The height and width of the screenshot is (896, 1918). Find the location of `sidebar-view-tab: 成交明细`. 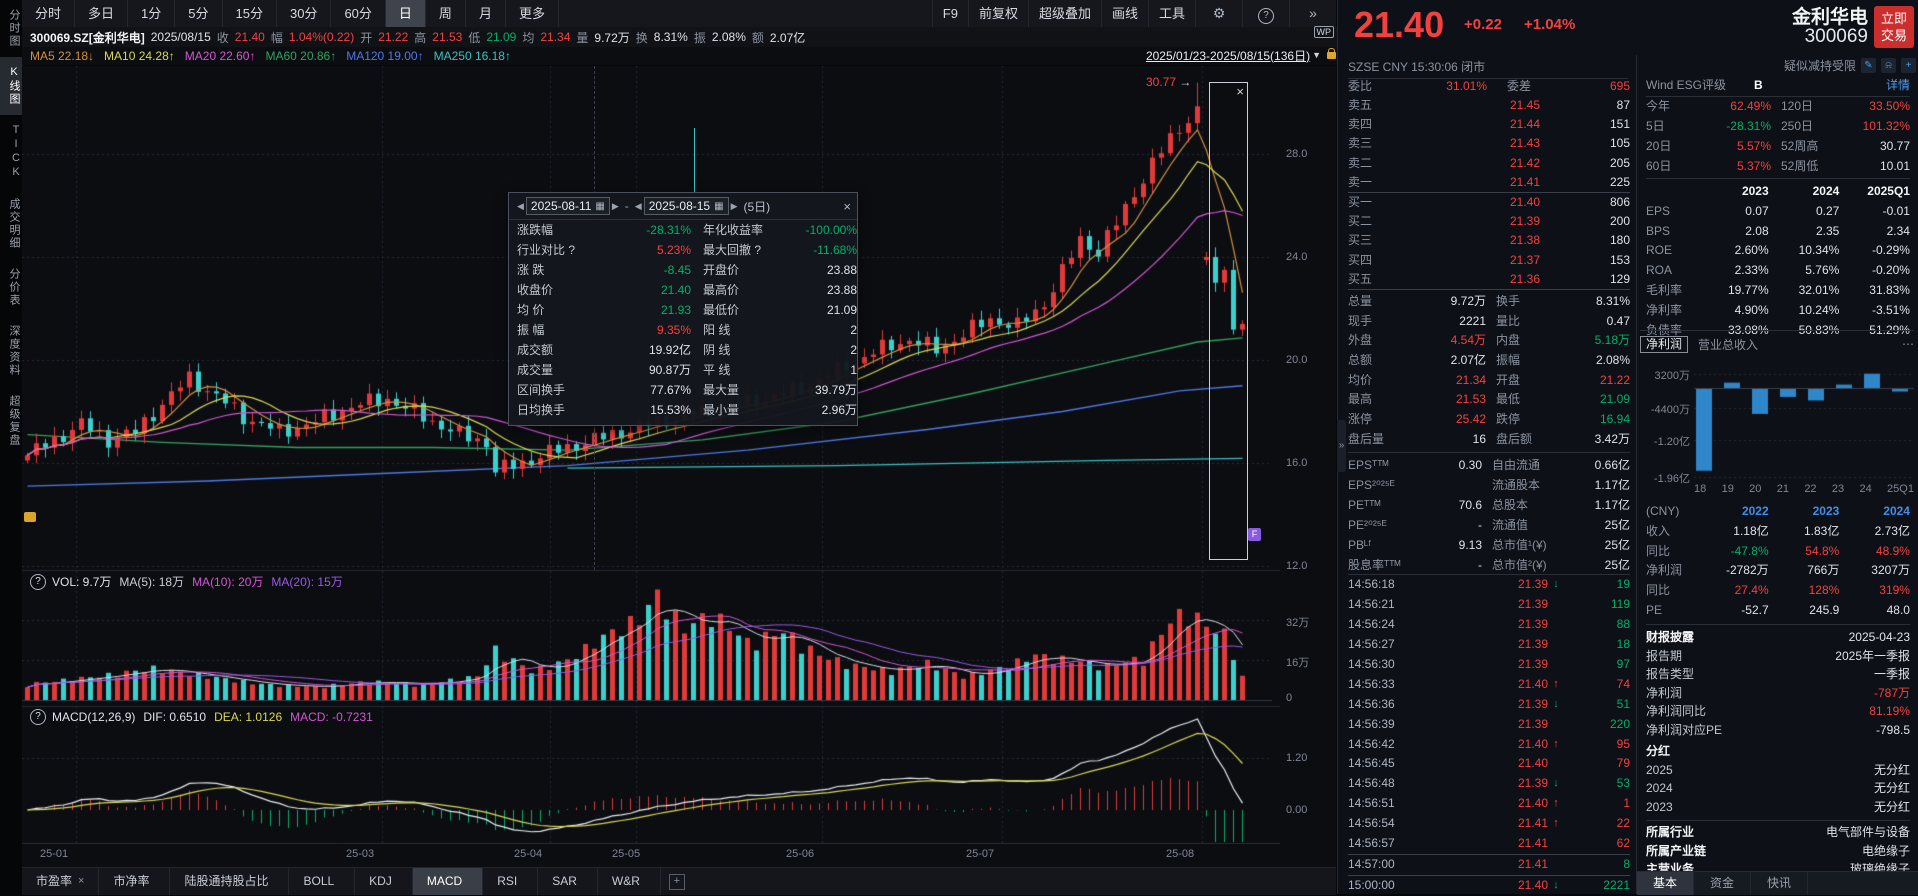

sidebar-view-tab: 成交明细 is located at coordinates (14, 224).